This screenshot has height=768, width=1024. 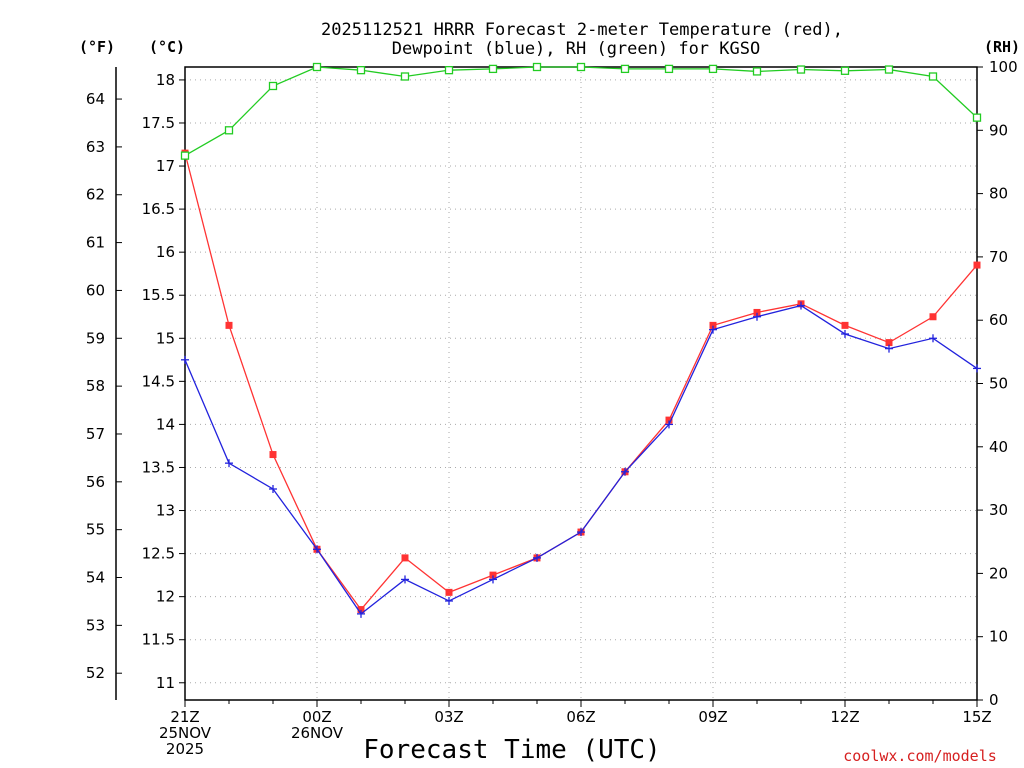 I want to click on x-tick-label: 00Z, so click(x=316, y=717).